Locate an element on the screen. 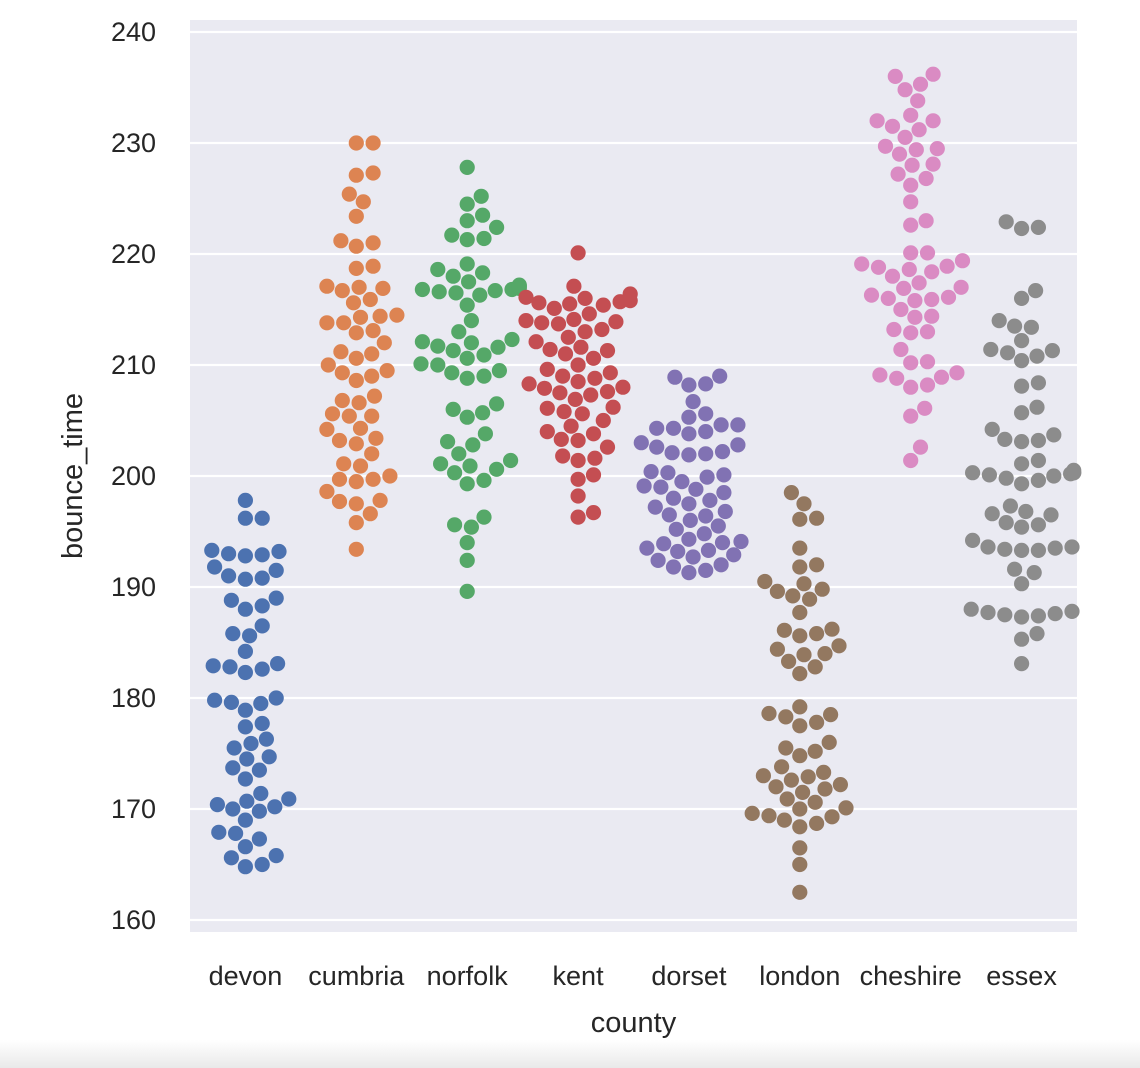  y-tick-label: 200 is located at coordinates (133, 476).